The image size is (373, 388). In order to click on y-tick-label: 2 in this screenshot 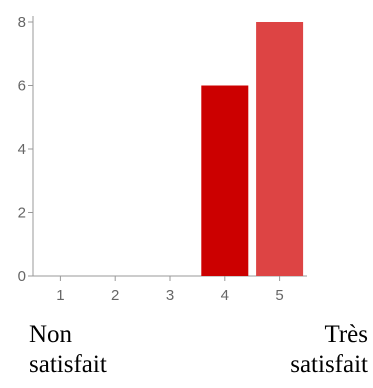, I will do `click(22, 213)`.